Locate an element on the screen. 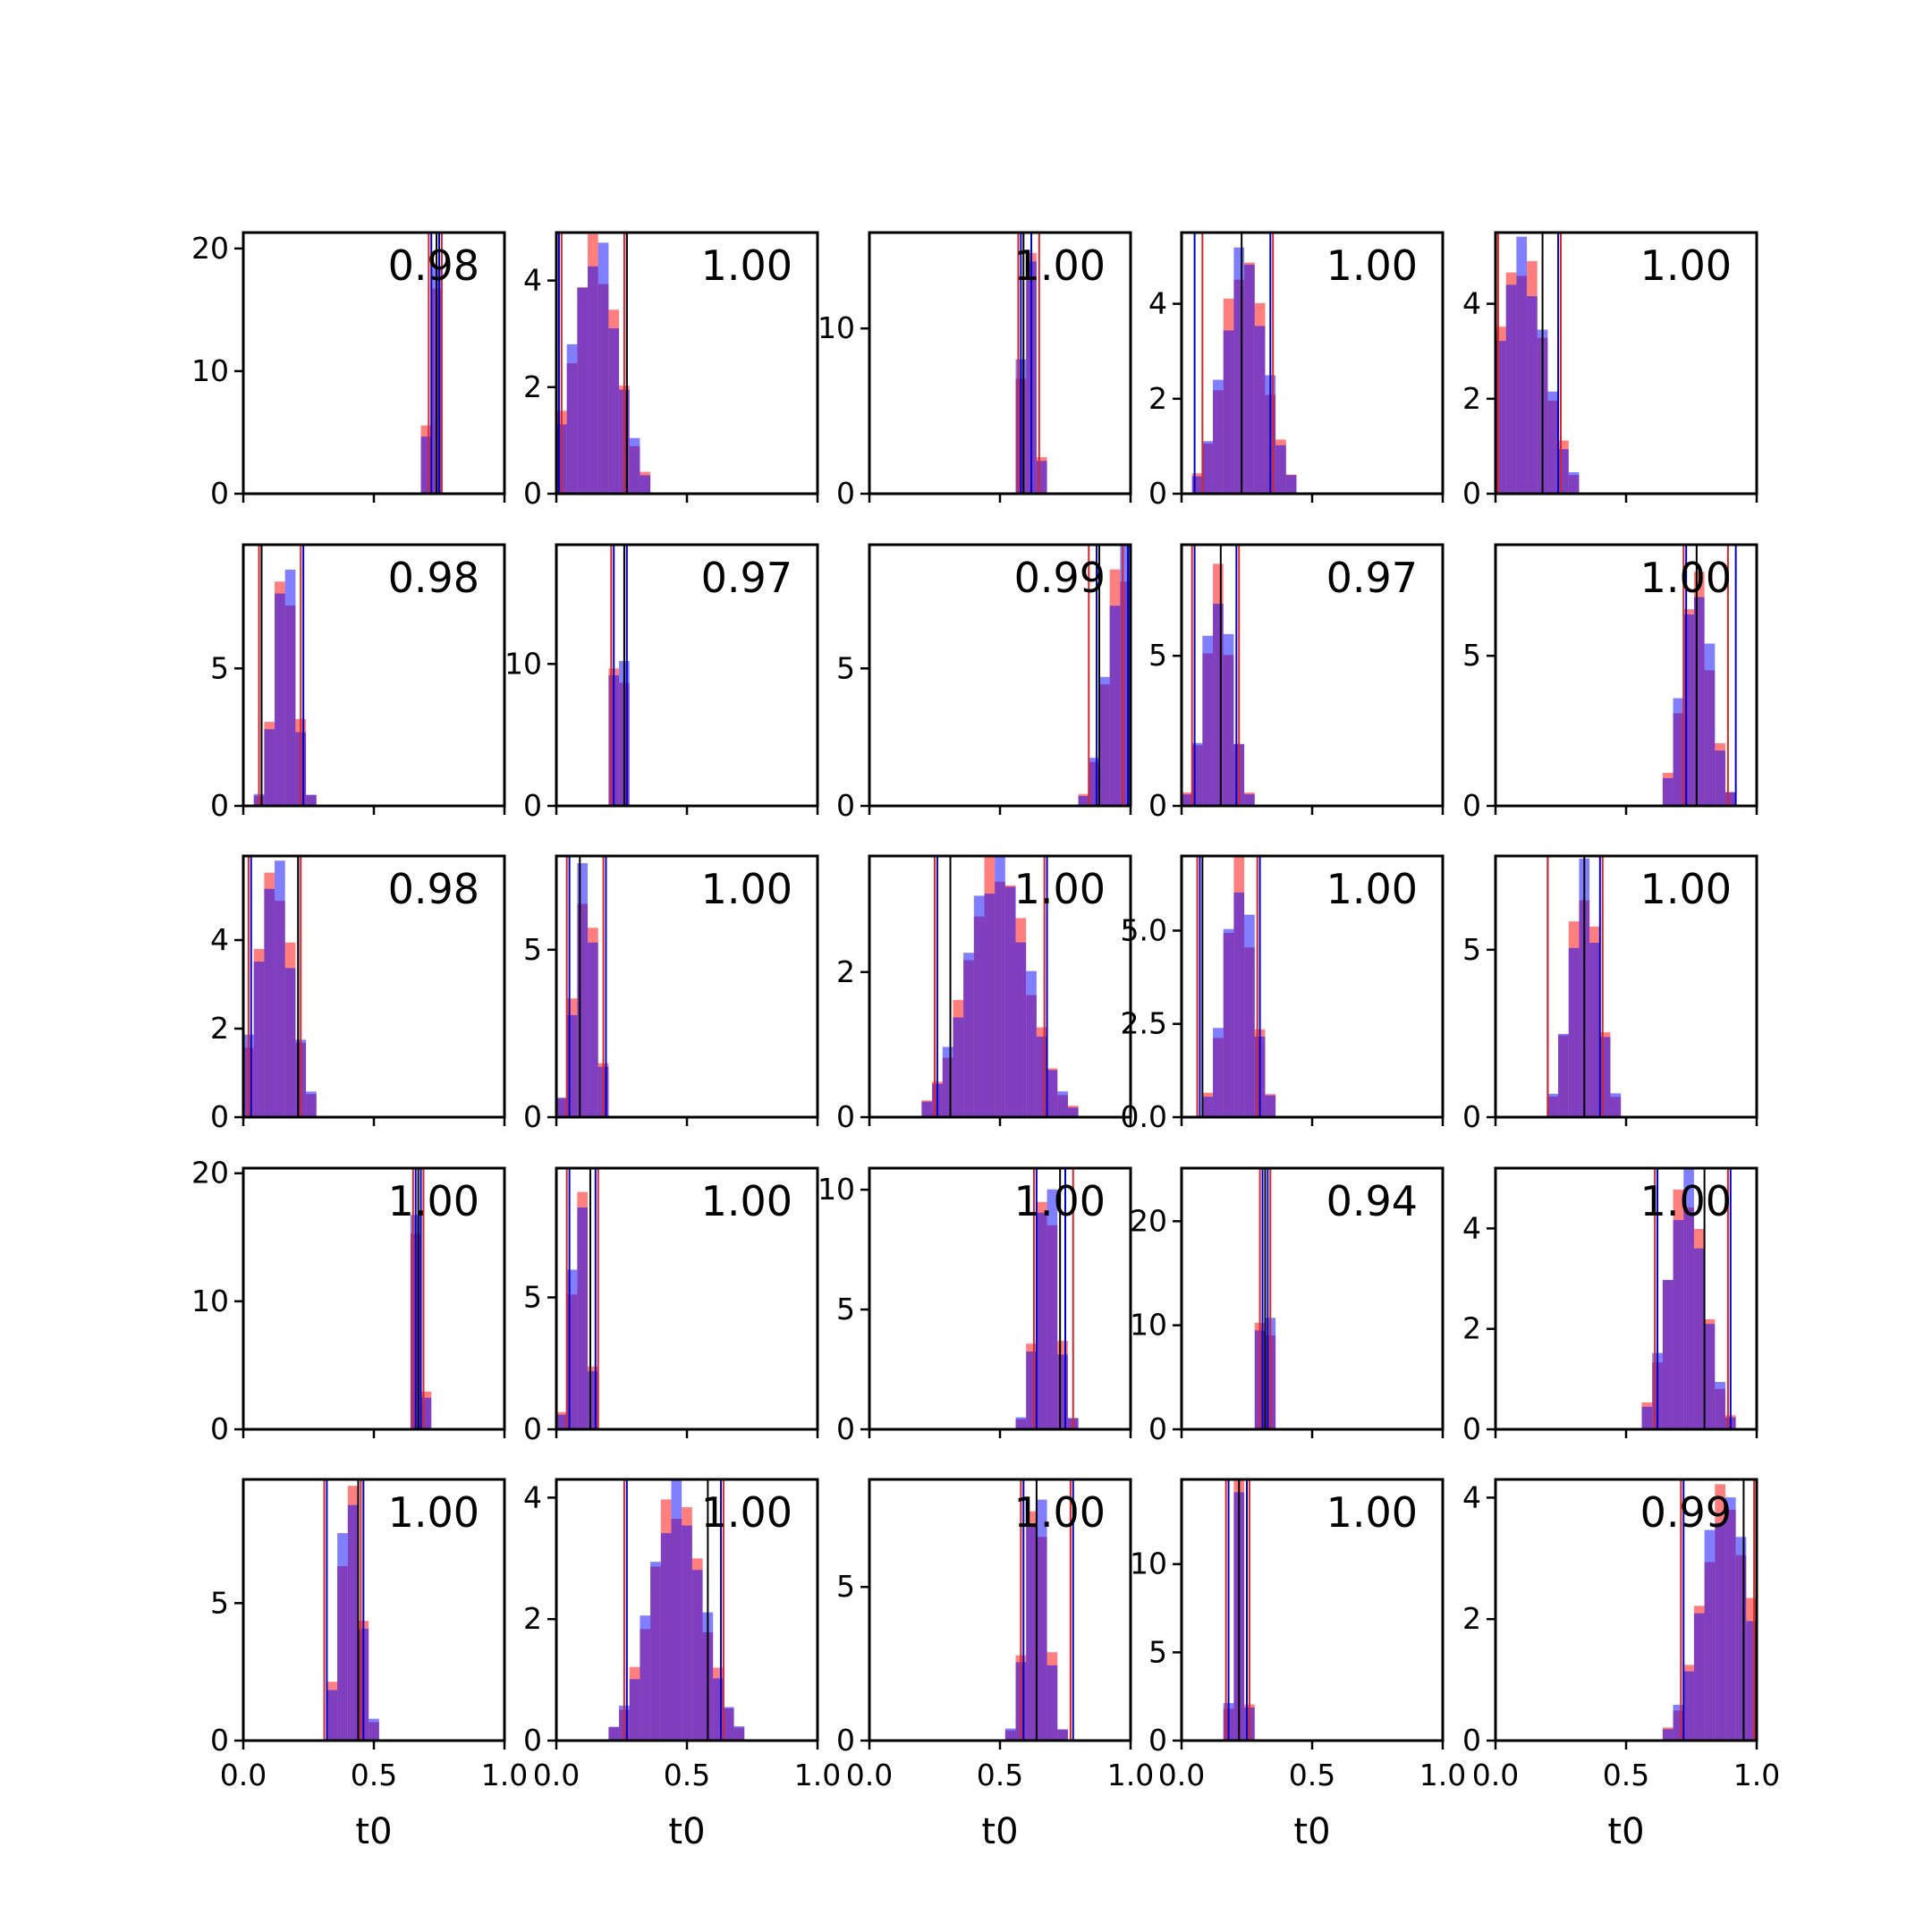 This screenshot has height=1932, width=1932. x-tick-label: 0.5 is located at coordinates (1000, 1775).